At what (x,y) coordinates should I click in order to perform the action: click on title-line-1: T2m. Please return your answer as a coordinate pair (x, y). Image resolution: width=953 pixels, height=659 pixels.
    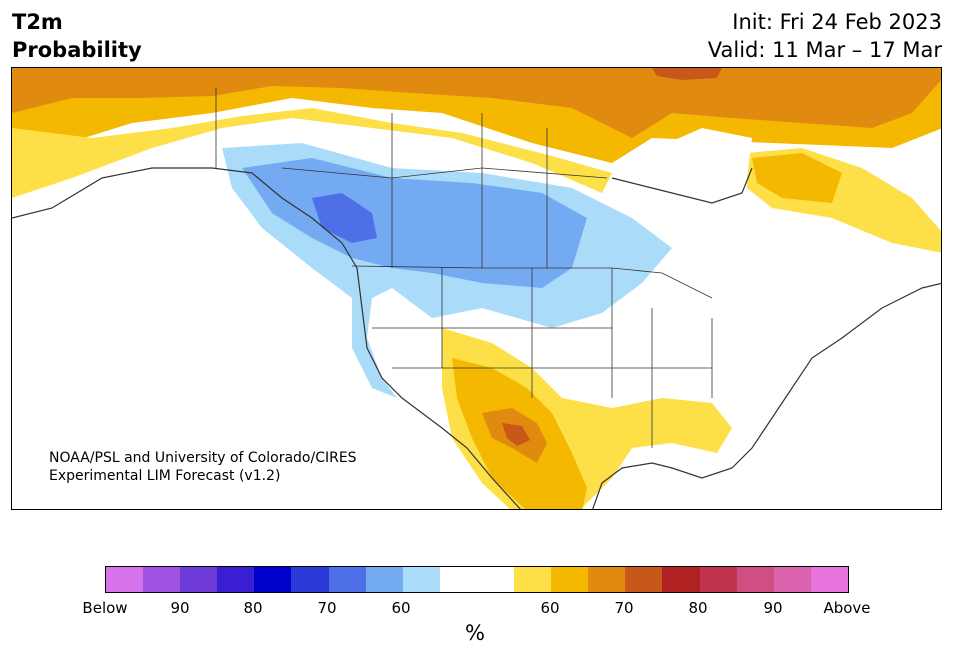
    Looking at the image, I should click on (37, 22).